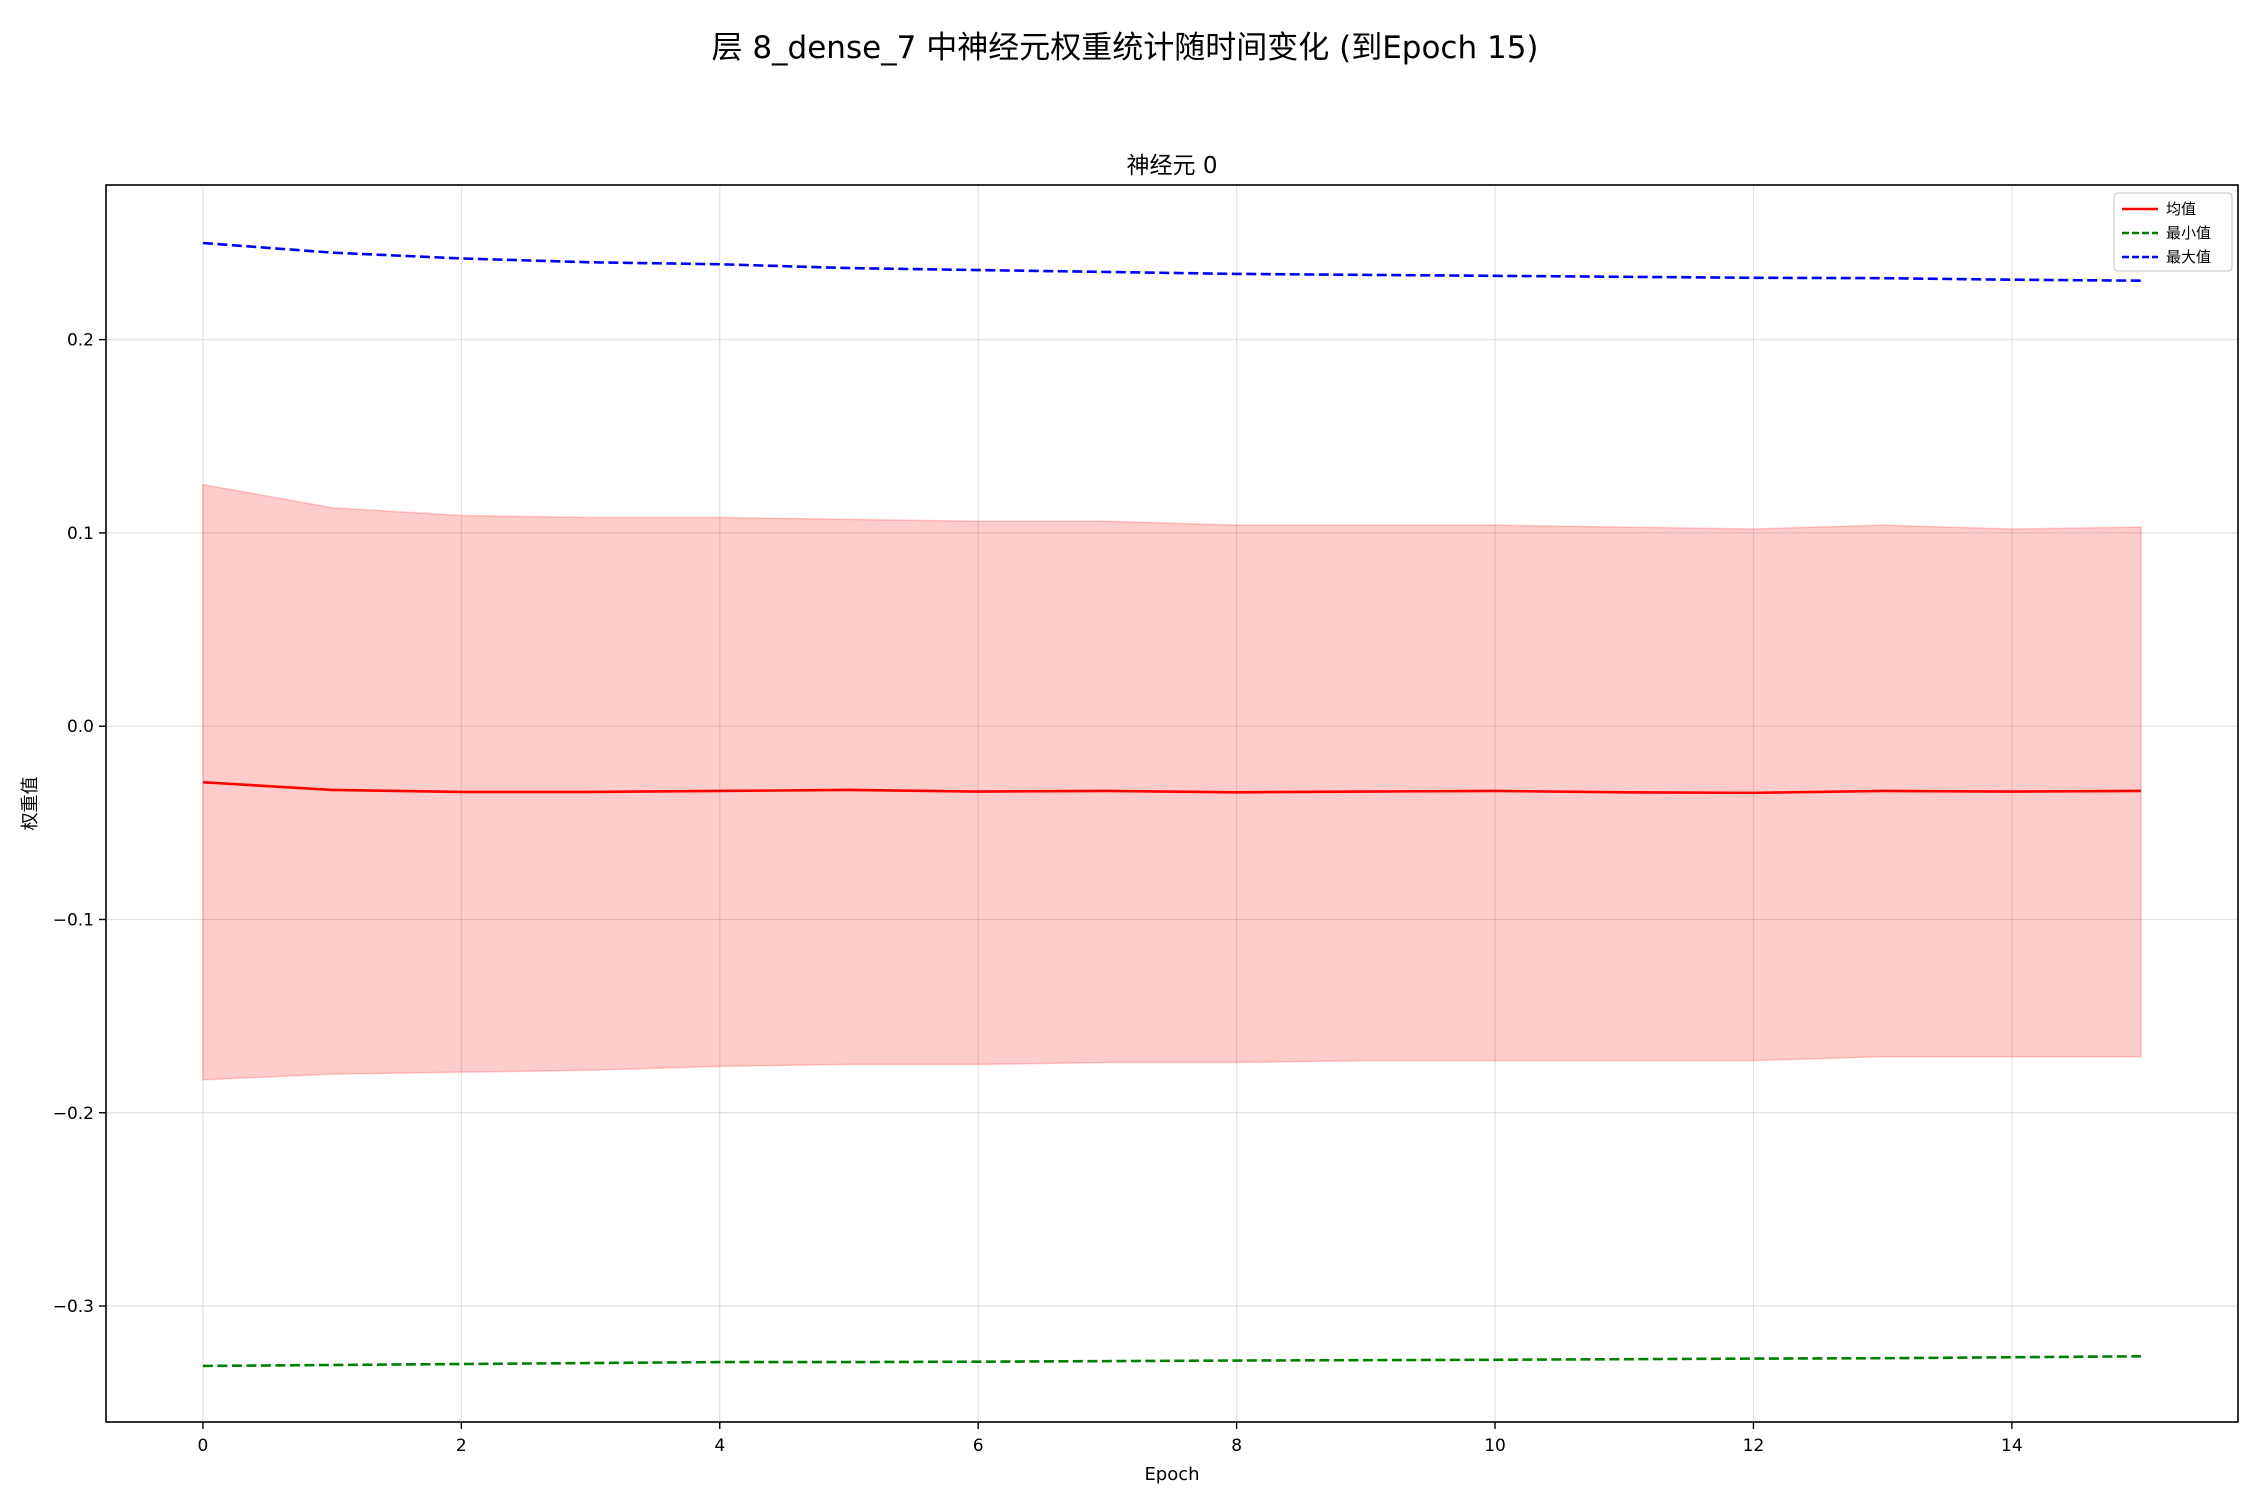 This screenshot has width=2250, height=1500. I want to click on x-tick-label: 14, so click(2012, 1446).